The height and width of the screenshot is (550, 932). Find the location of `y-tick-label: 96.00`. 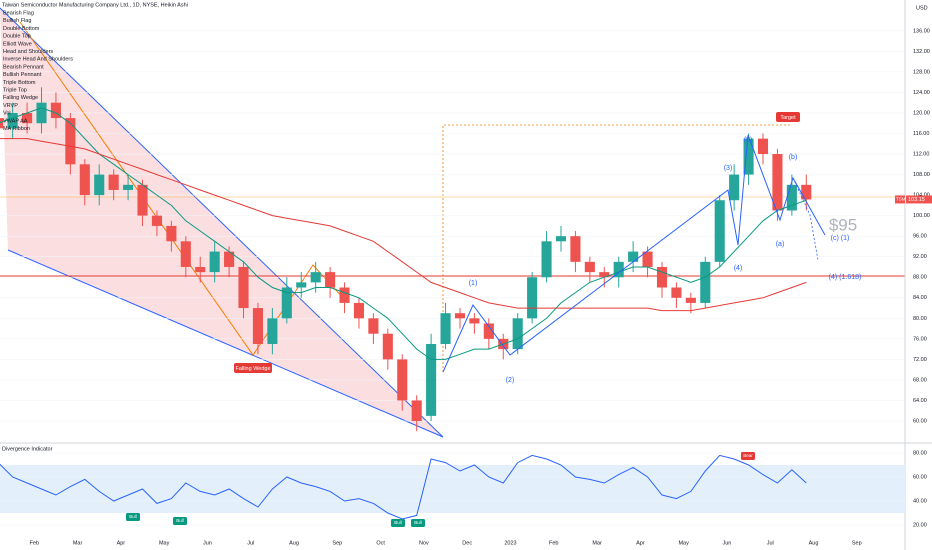

y-tick-label: 96.00 is located at coordinates (920, 237).